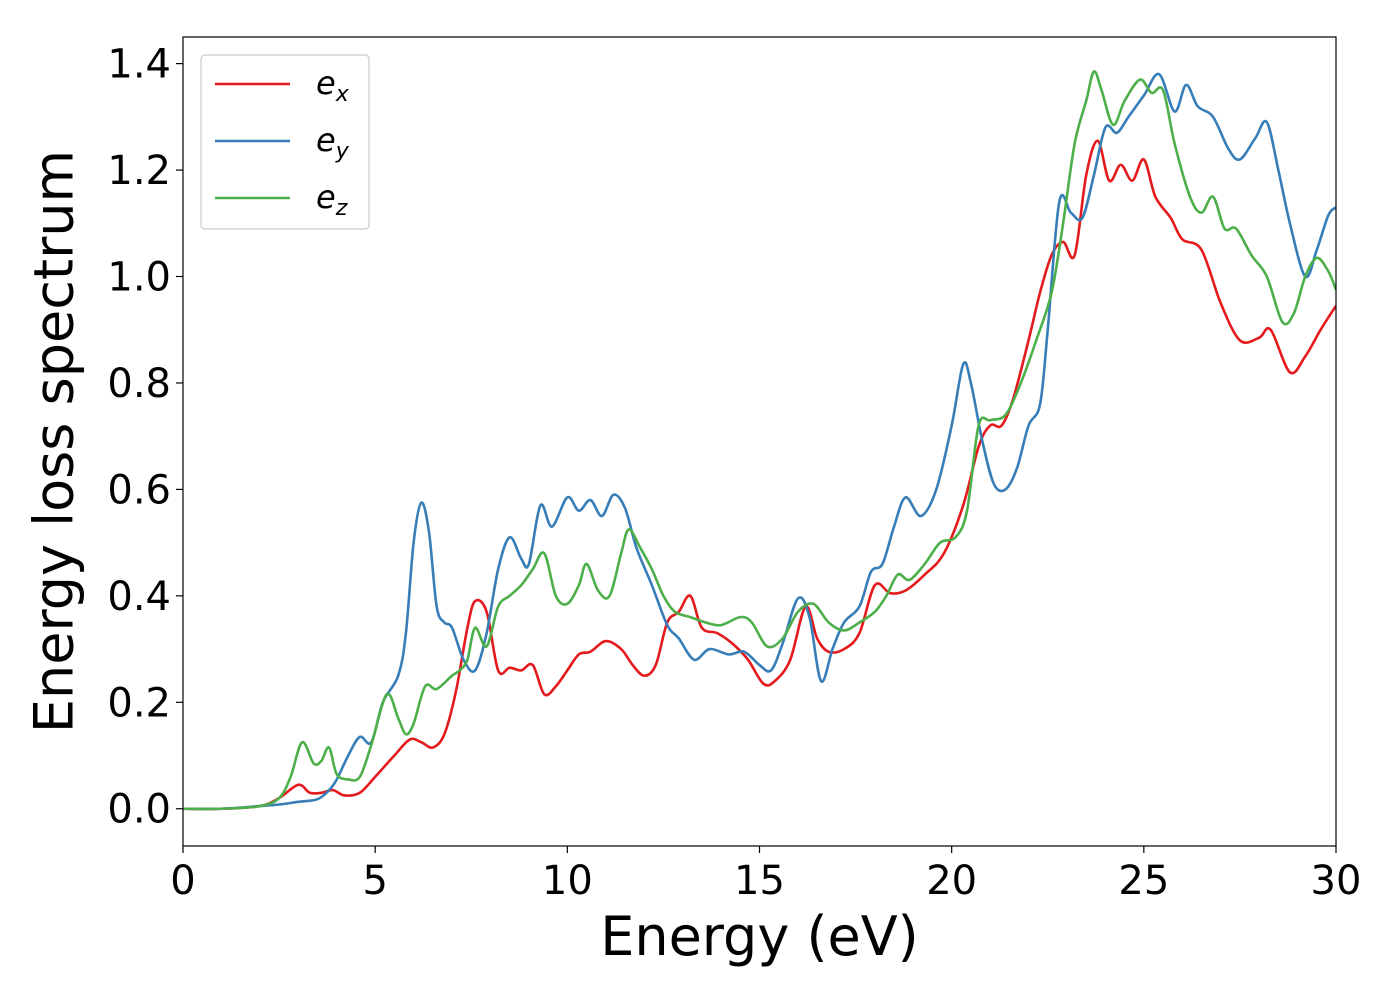  I want to click on x-tick-label: 10, so click(567, 881).